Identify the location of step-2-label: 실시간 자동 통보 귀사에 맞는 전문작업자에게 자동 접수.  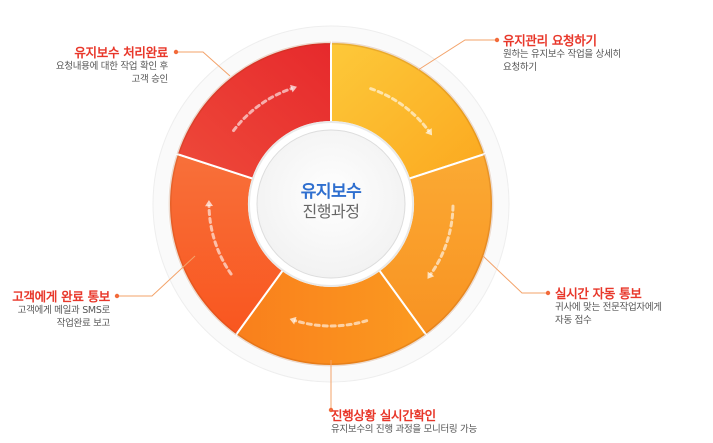
(608, 306).